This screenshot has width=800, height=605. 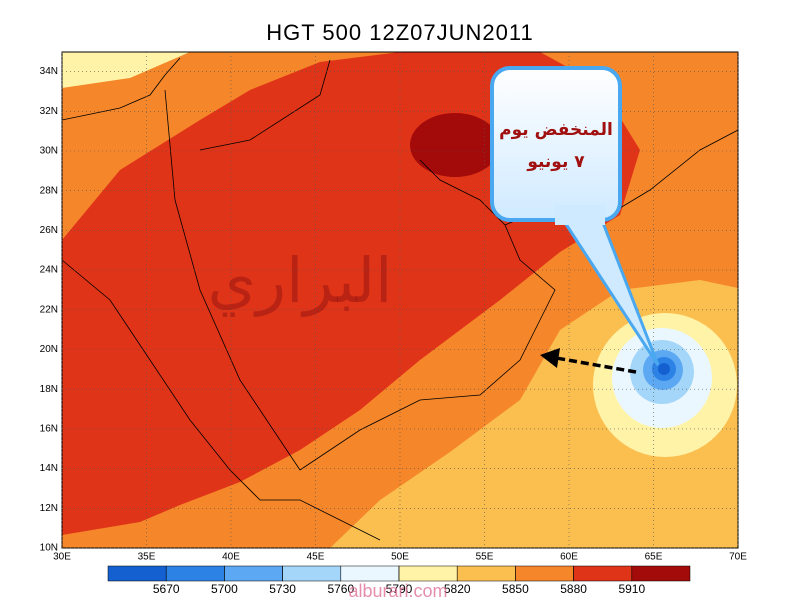 What do you see at coordinates (49, 389) in the screenshot?
I see `lat-label: 18N` at bounding box center [49, 389].